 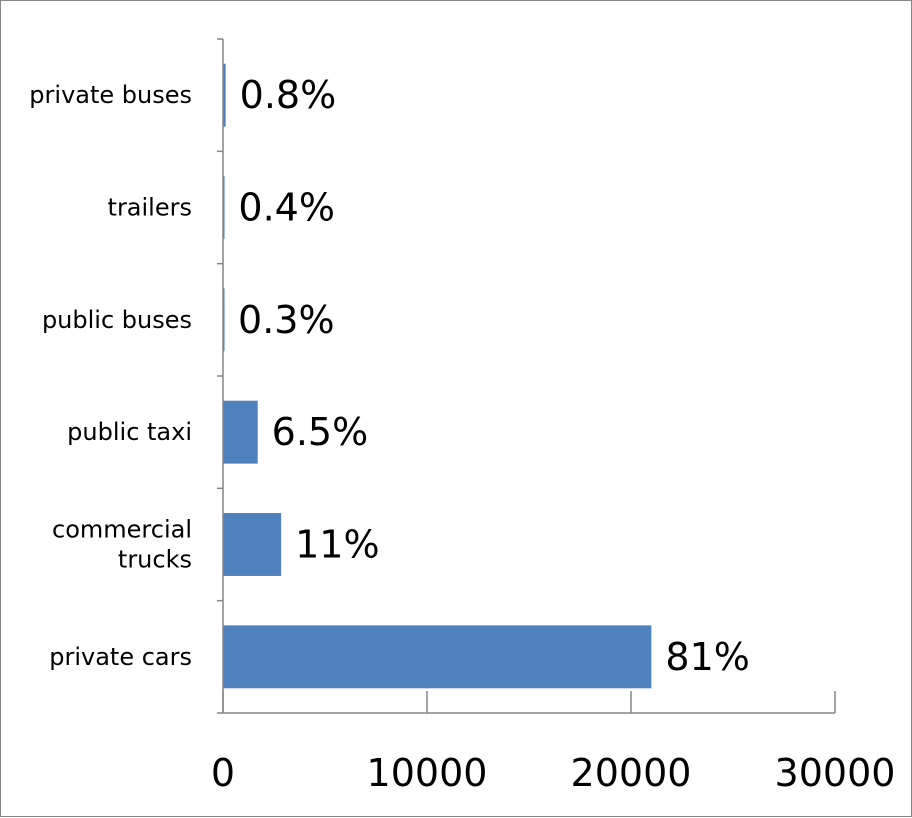 I want to click on category-label: public taxi, so click(x=129, y=432).